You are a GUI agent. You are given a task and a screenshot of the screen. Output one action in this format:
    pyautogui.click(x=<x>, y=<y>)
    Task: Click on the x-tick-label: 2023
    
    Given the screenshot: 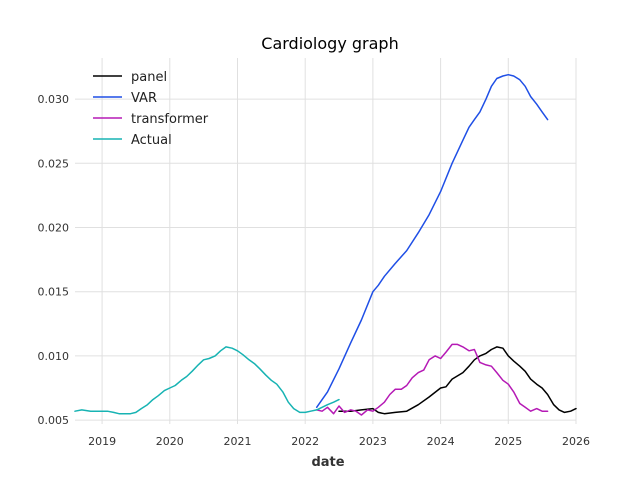 What is the action you would take?
    pyautogui.click(x=373, y=441)
    